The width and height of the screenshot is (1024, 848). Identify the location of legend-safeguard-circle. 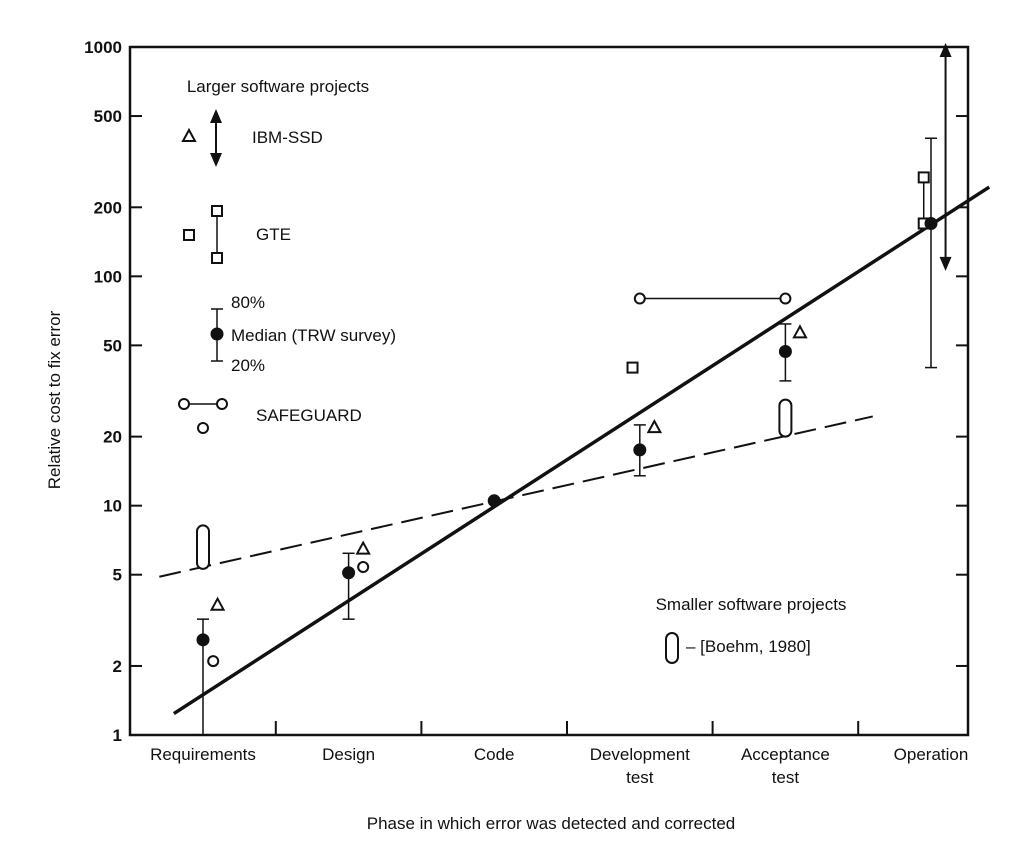
(203, 428).